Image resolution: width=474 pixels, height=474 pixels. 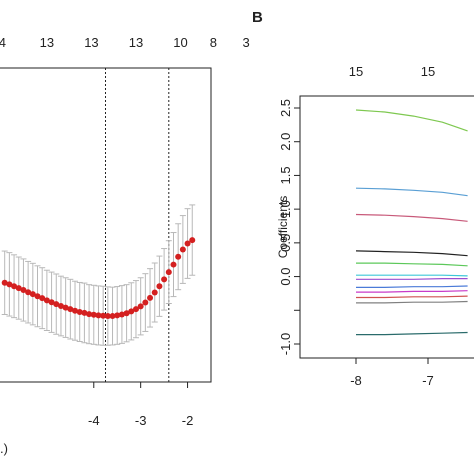 I want to click on left-x-ticks: -4 -3 -2, so click(x=140, y=405).